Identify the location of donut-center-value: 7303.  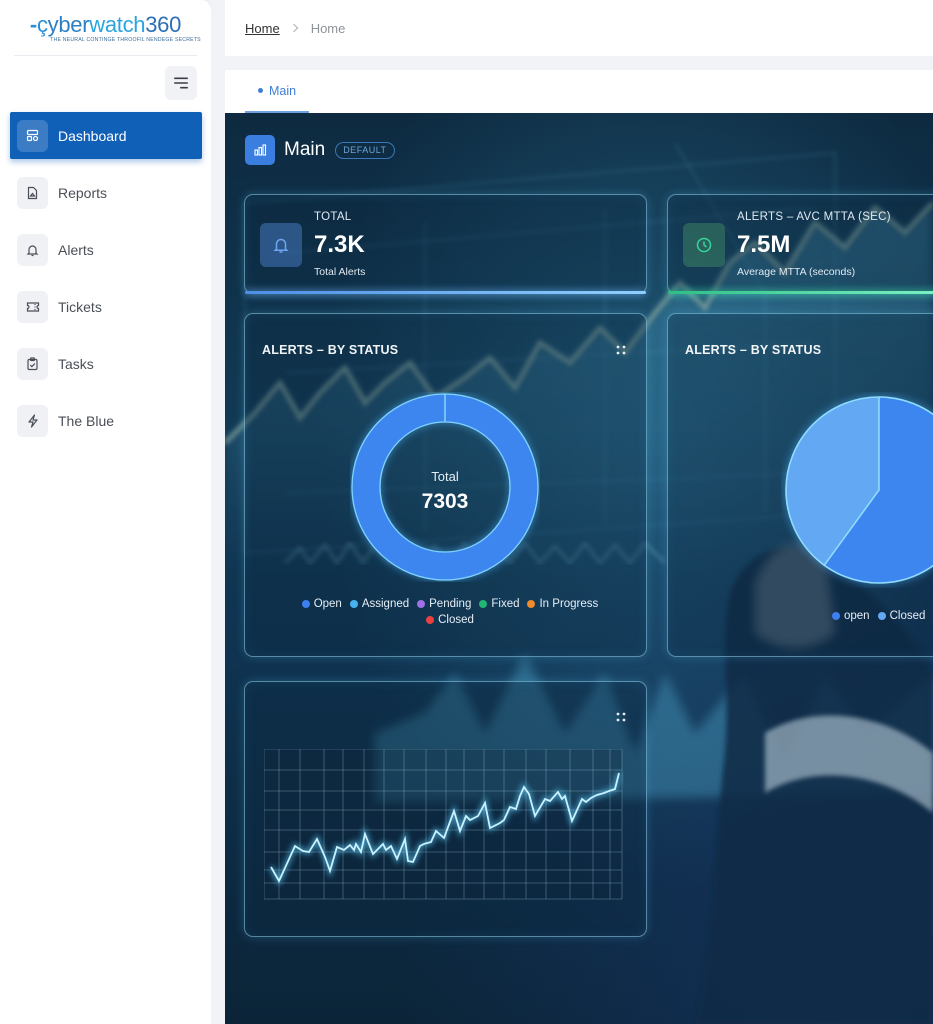
(445, 501).